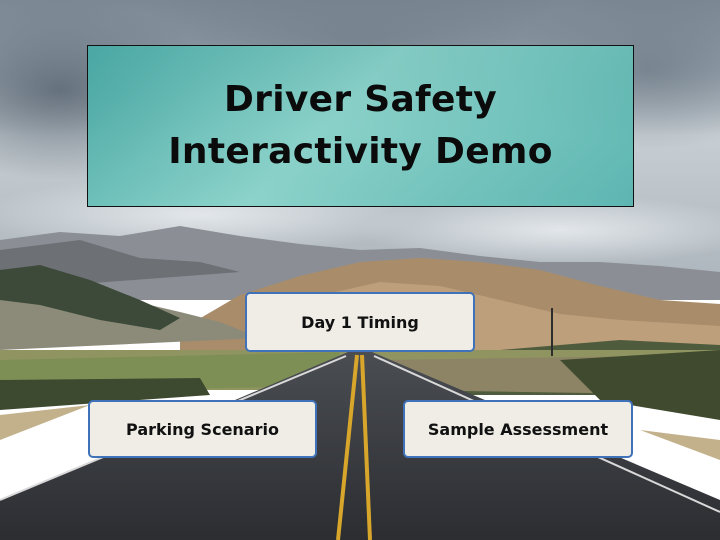  What do you see at coordinates (518, 429) in the screenshot?
I see `sample-assessment-button: Sample Assessment` at bounding box center [518, 429].